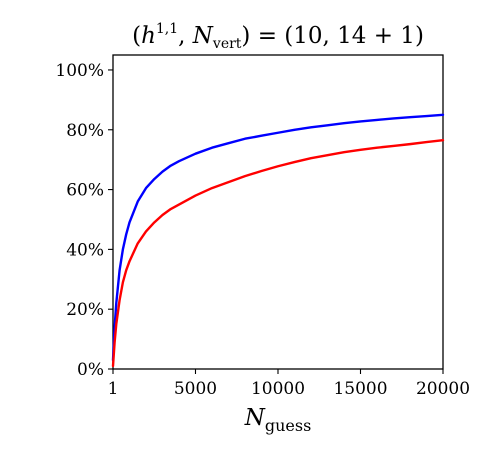 The image size is (490, 457). What do you see at coordinates (85, 191) in the screenshot?
I see `y-tick-label: 60%` at bounding box center [85, 191].